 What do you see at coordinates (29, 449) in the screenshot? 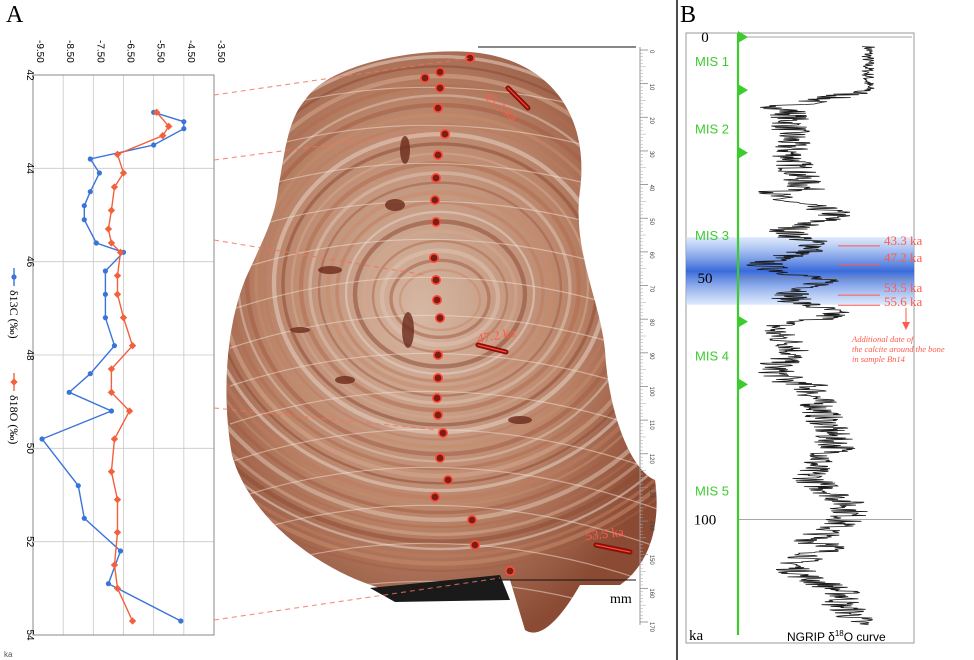
I see `y-tick-label: 50` at bounding box center [29, 449].